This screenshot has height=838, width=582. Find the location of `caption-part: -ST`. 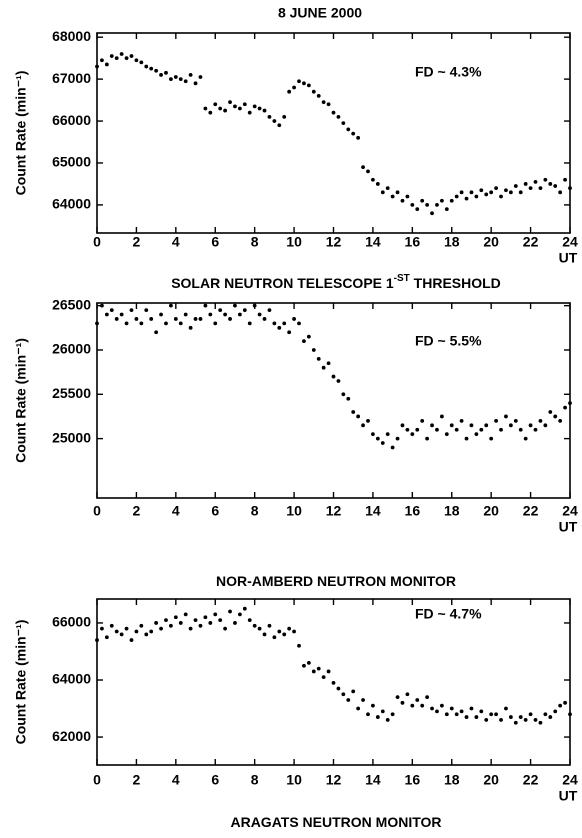

caption-part: -ST is located at coordinates (402, 278).